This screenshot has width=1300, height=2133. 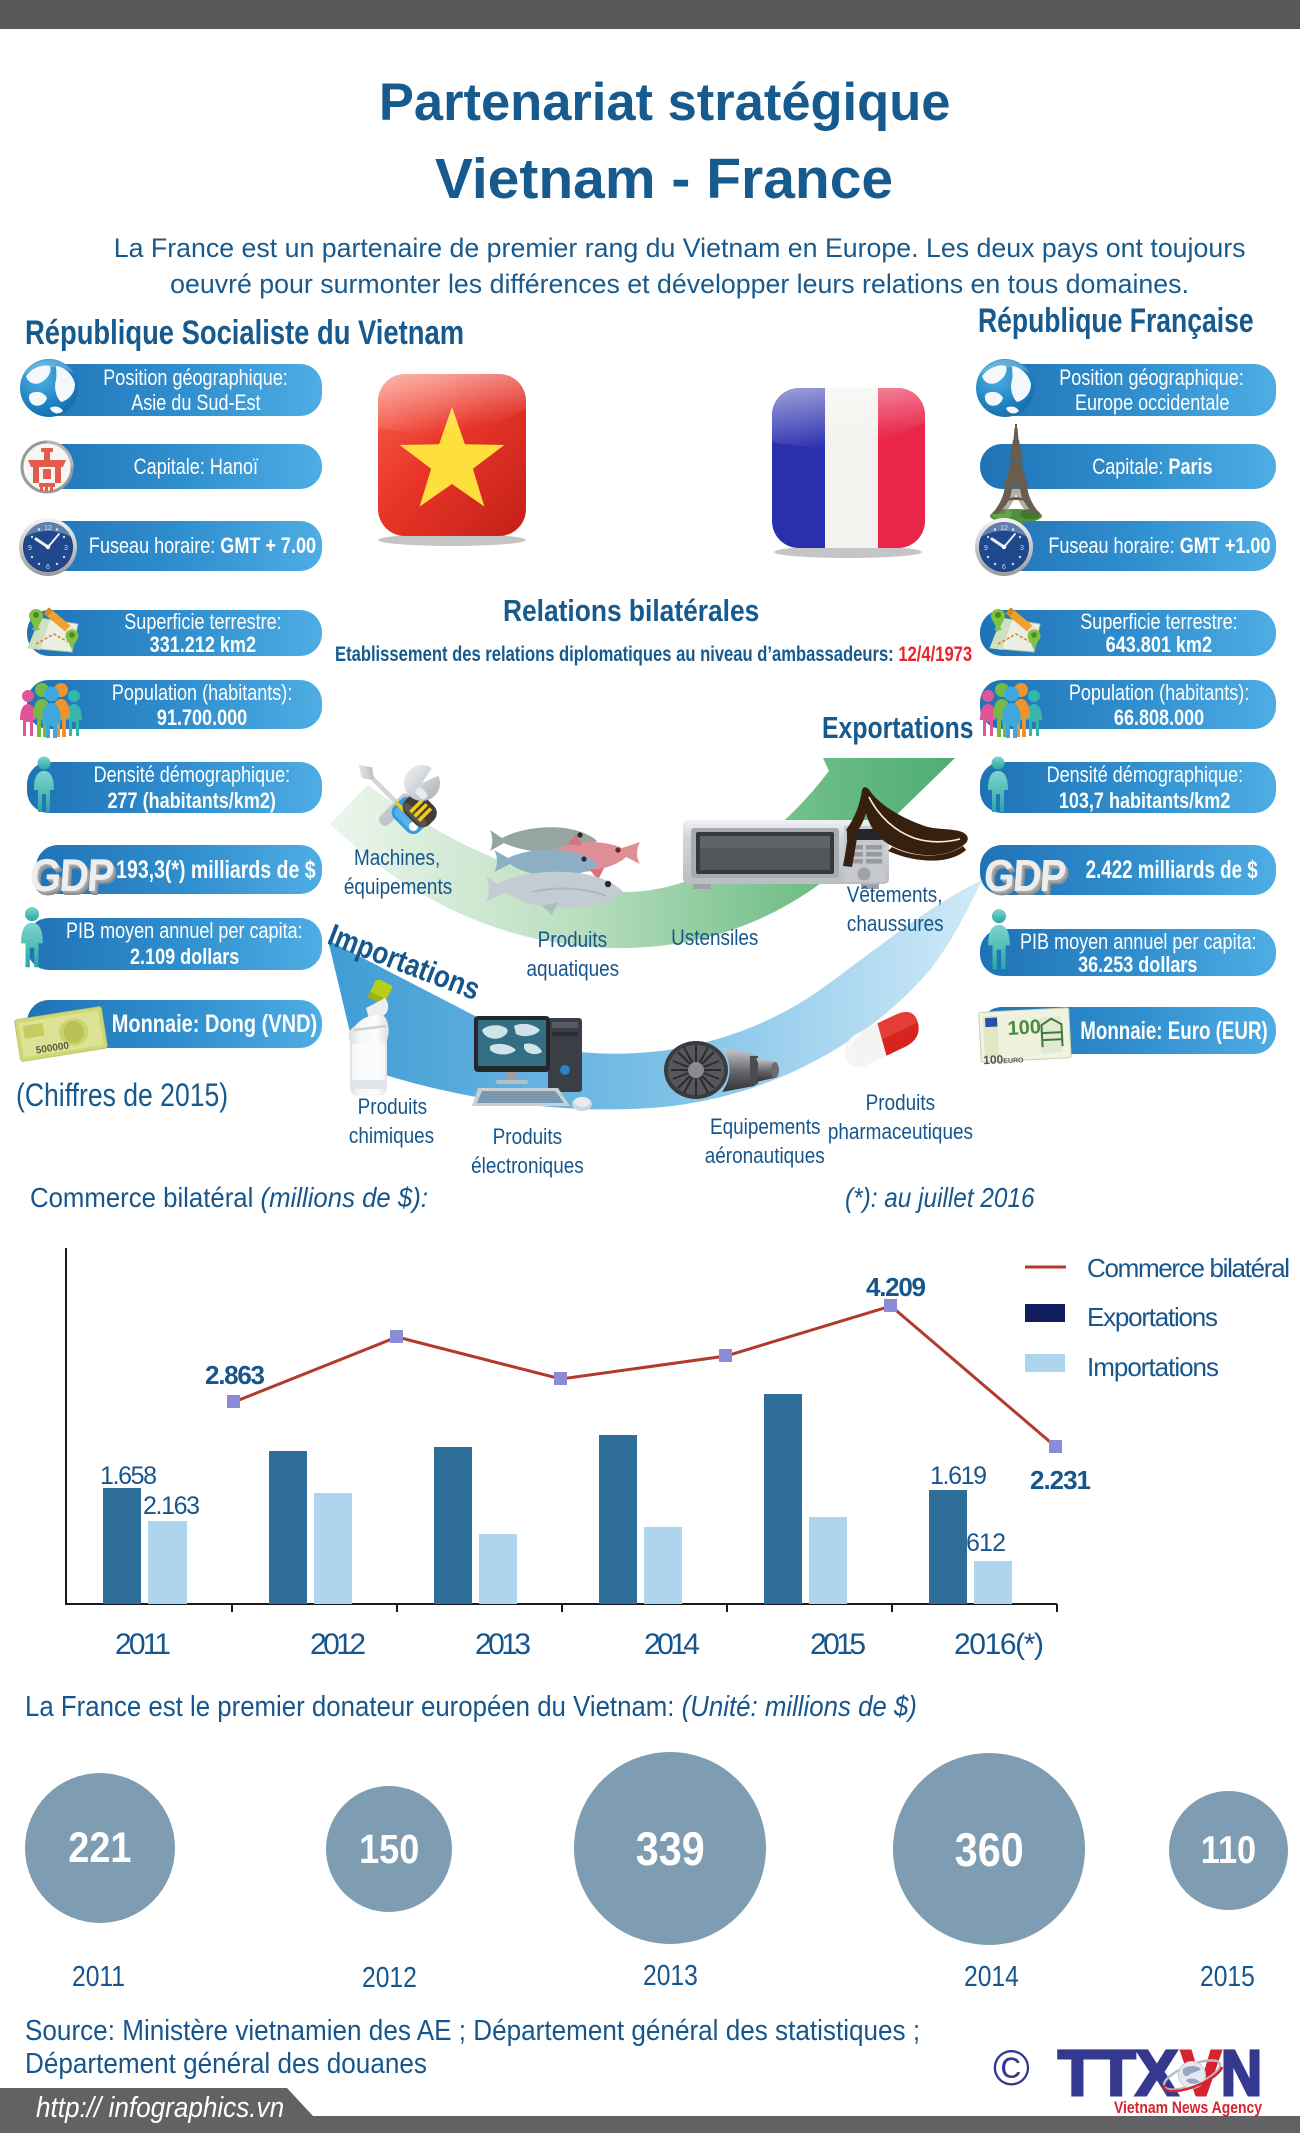 What do you see at coordinates (1118, 2073) in the screenshot?
I see `svg-text: TTX` at bounding box center [1118, 2073].